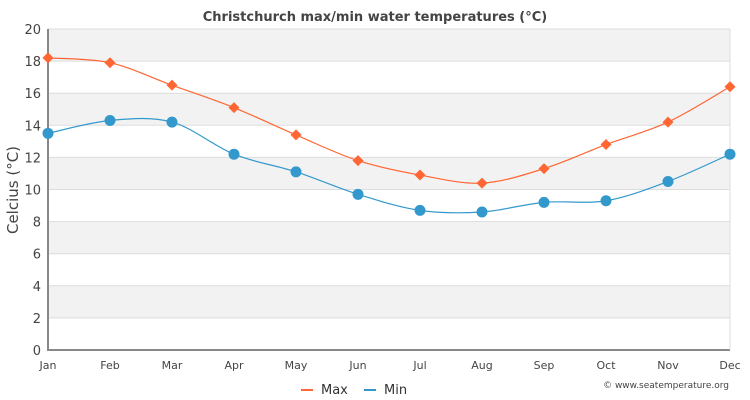 The width and height of the screenshot is (750, 400). I want to click on legend-item-max: Max, so click(324, 390).